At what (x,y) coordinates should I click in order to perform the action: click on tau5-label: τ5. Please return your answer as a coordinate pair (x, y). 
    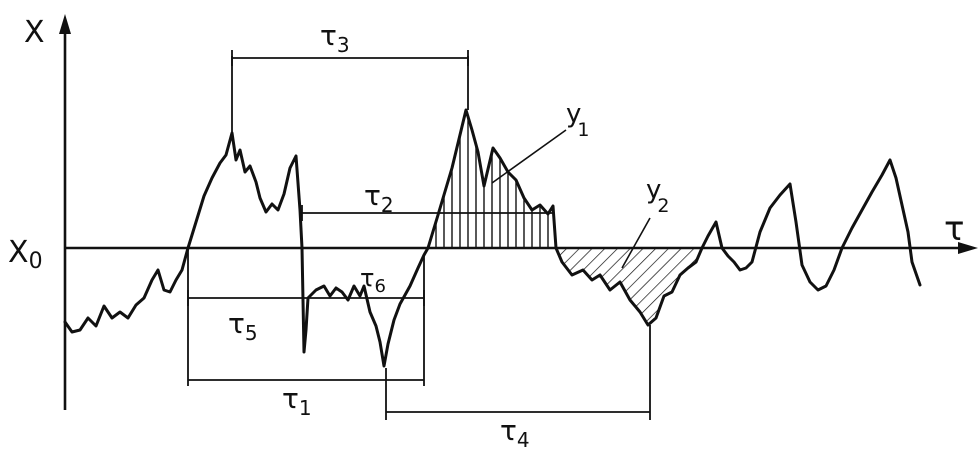
    Looking at the image, I should click on (243, 326).